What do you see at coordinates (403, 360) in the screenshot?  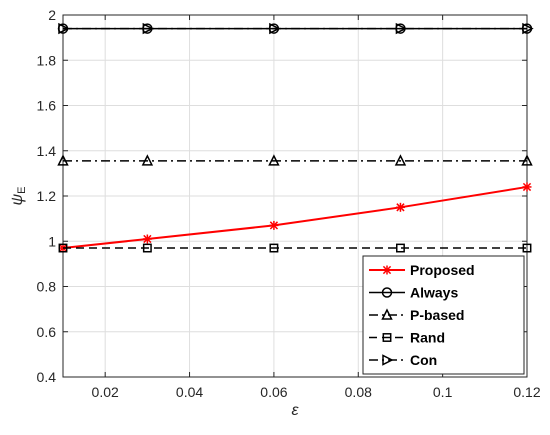 I see `legend-item-con: Con` at bounding box center [403, 360].